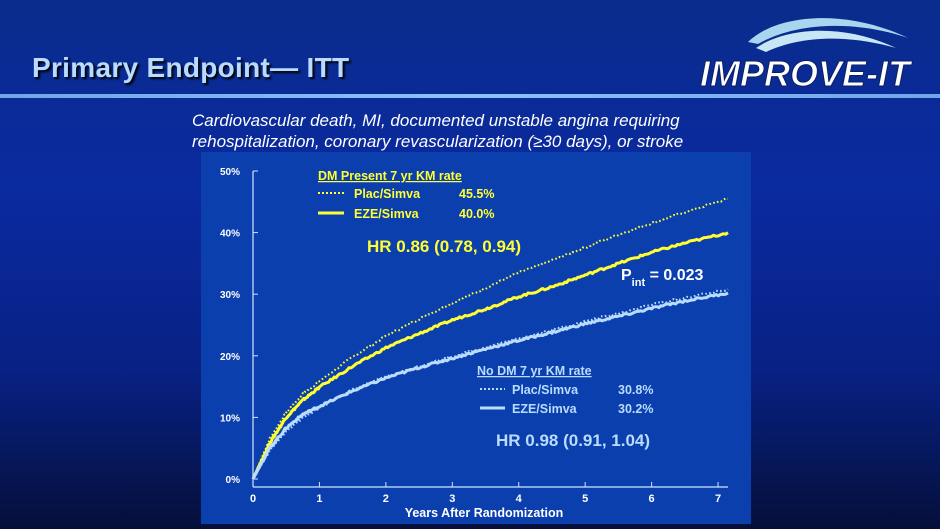 The image size is (940, 529). What do you see at coordinates (444, 246) in the screenshot?
I see `hr-dm-annotation: HR 0.86 (0.78, 0.94)` at bounding box center [444, 246].